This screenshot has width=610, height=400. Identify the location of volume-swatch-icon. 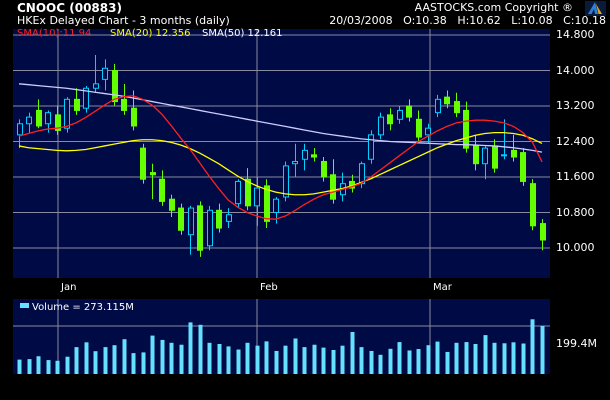
(24, 305).